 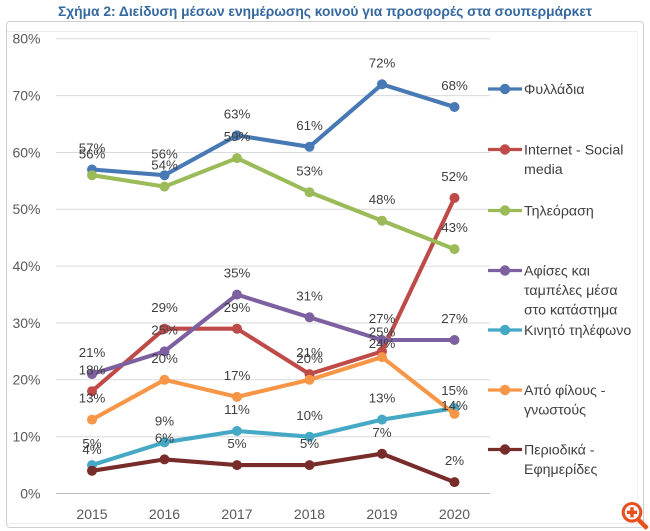 What do you see at coordinates (92, 148) in the screenshot?
I see `svg-text: 57%` at bounding box center [92, 148].